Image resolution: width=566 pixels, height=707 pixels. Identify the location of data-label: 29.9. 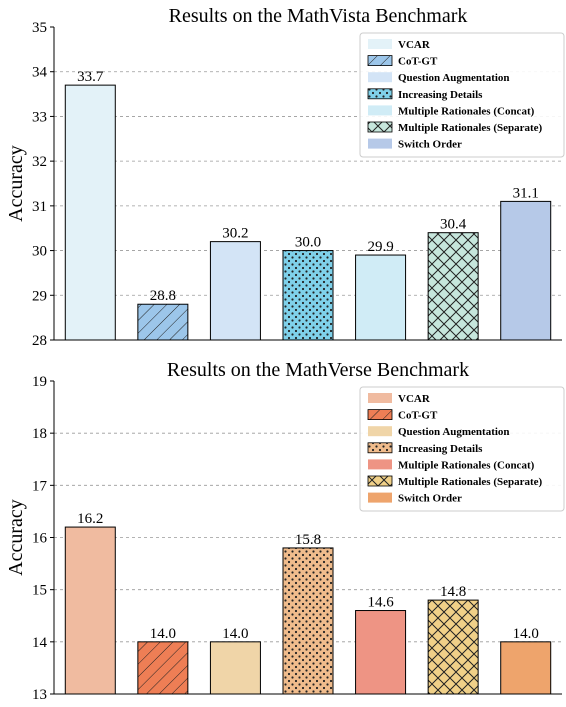
(380, 247).